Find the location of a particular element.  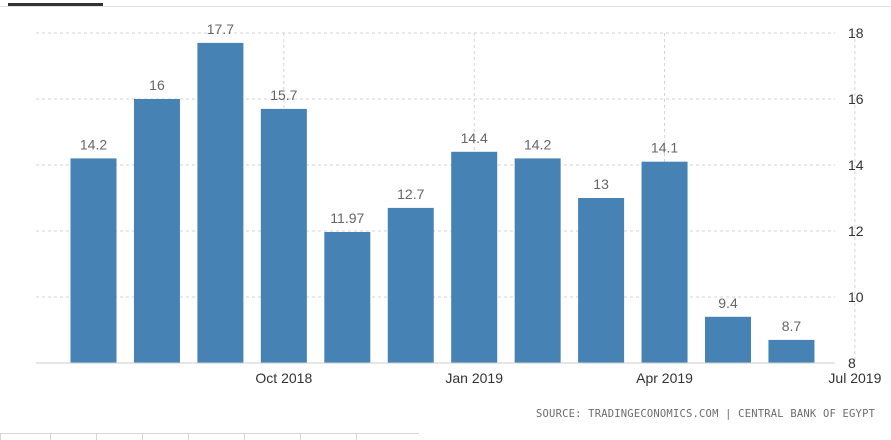

bar-value-label: 15.7 is located at coordinates (283, 95).